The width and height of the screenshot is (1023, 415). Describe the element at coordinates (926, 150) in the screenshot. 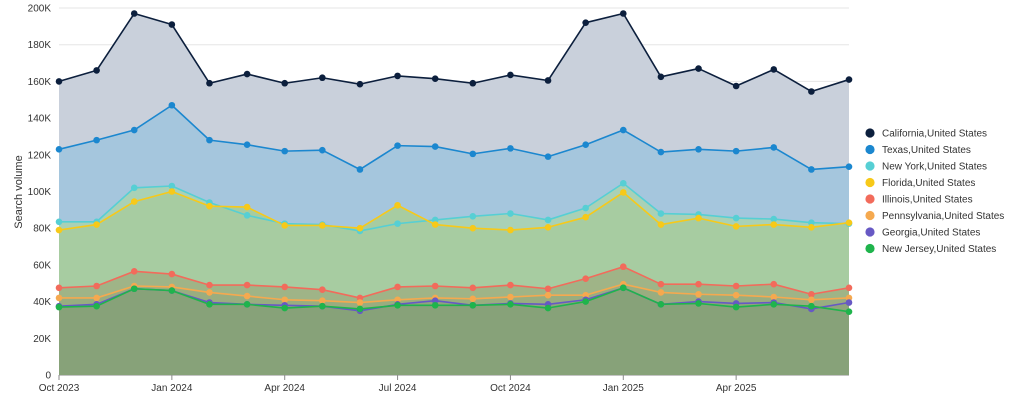

I see `legend-label: Texas,United States` at that location.